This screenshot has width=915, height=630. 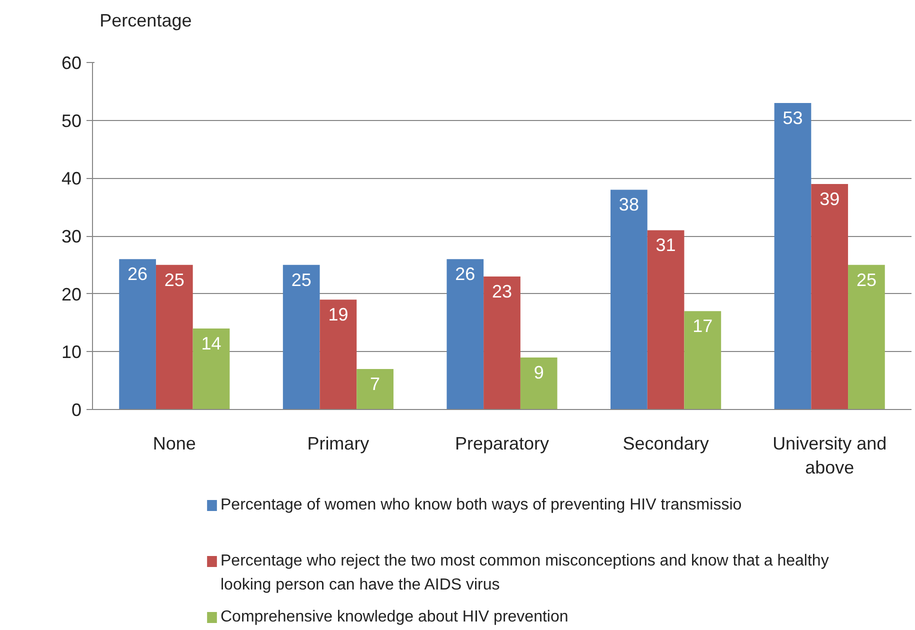 What do you see at coordinates (76, 410) in the screenshot?
I see `y-tick-label: 0` at bounding box center [76, 410].